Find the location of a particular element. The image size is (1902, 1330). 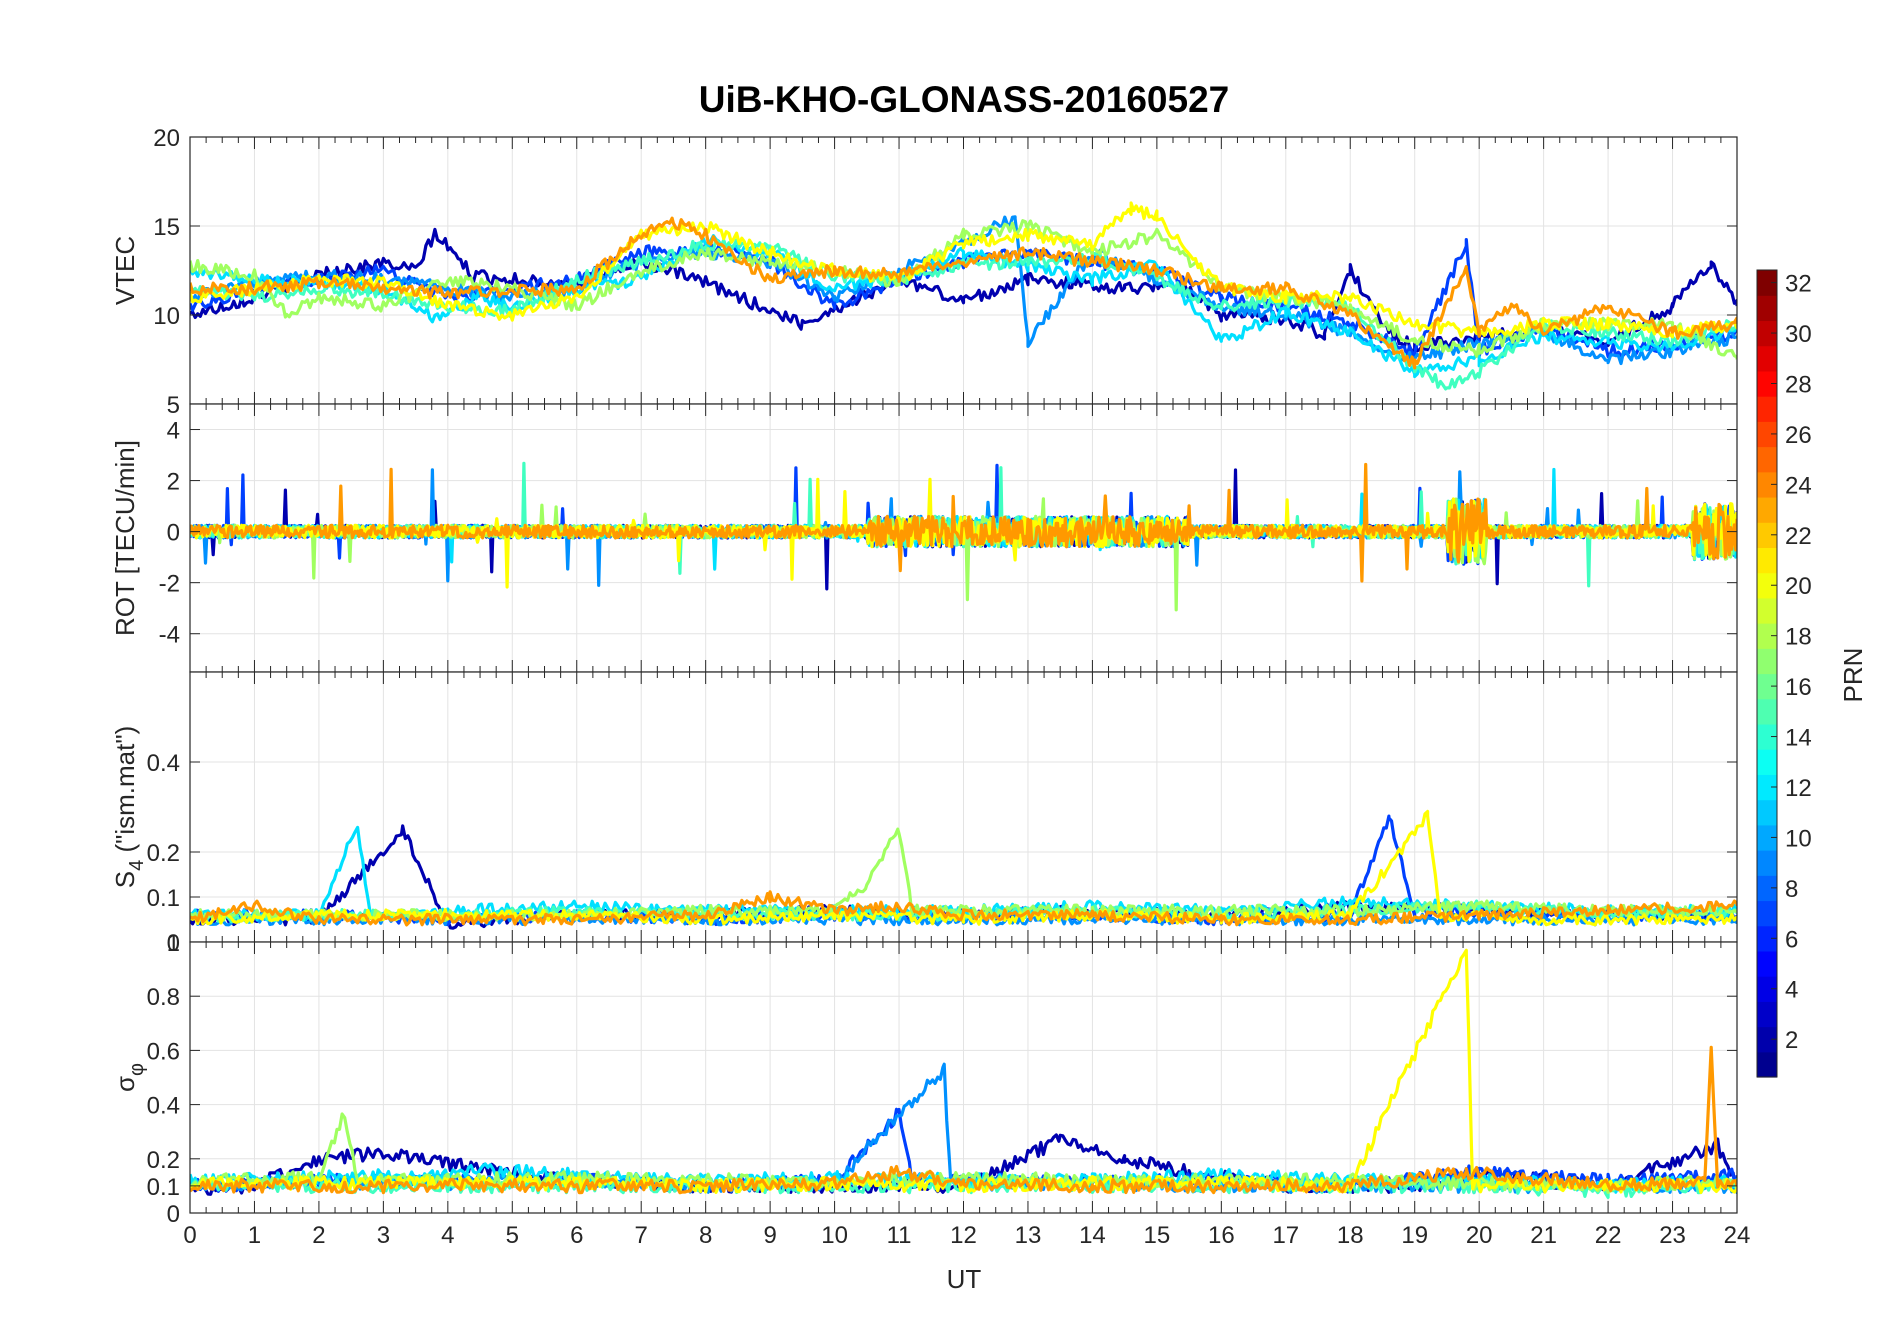

x-tick-label: 5 is located at coordinates (512, 1235).